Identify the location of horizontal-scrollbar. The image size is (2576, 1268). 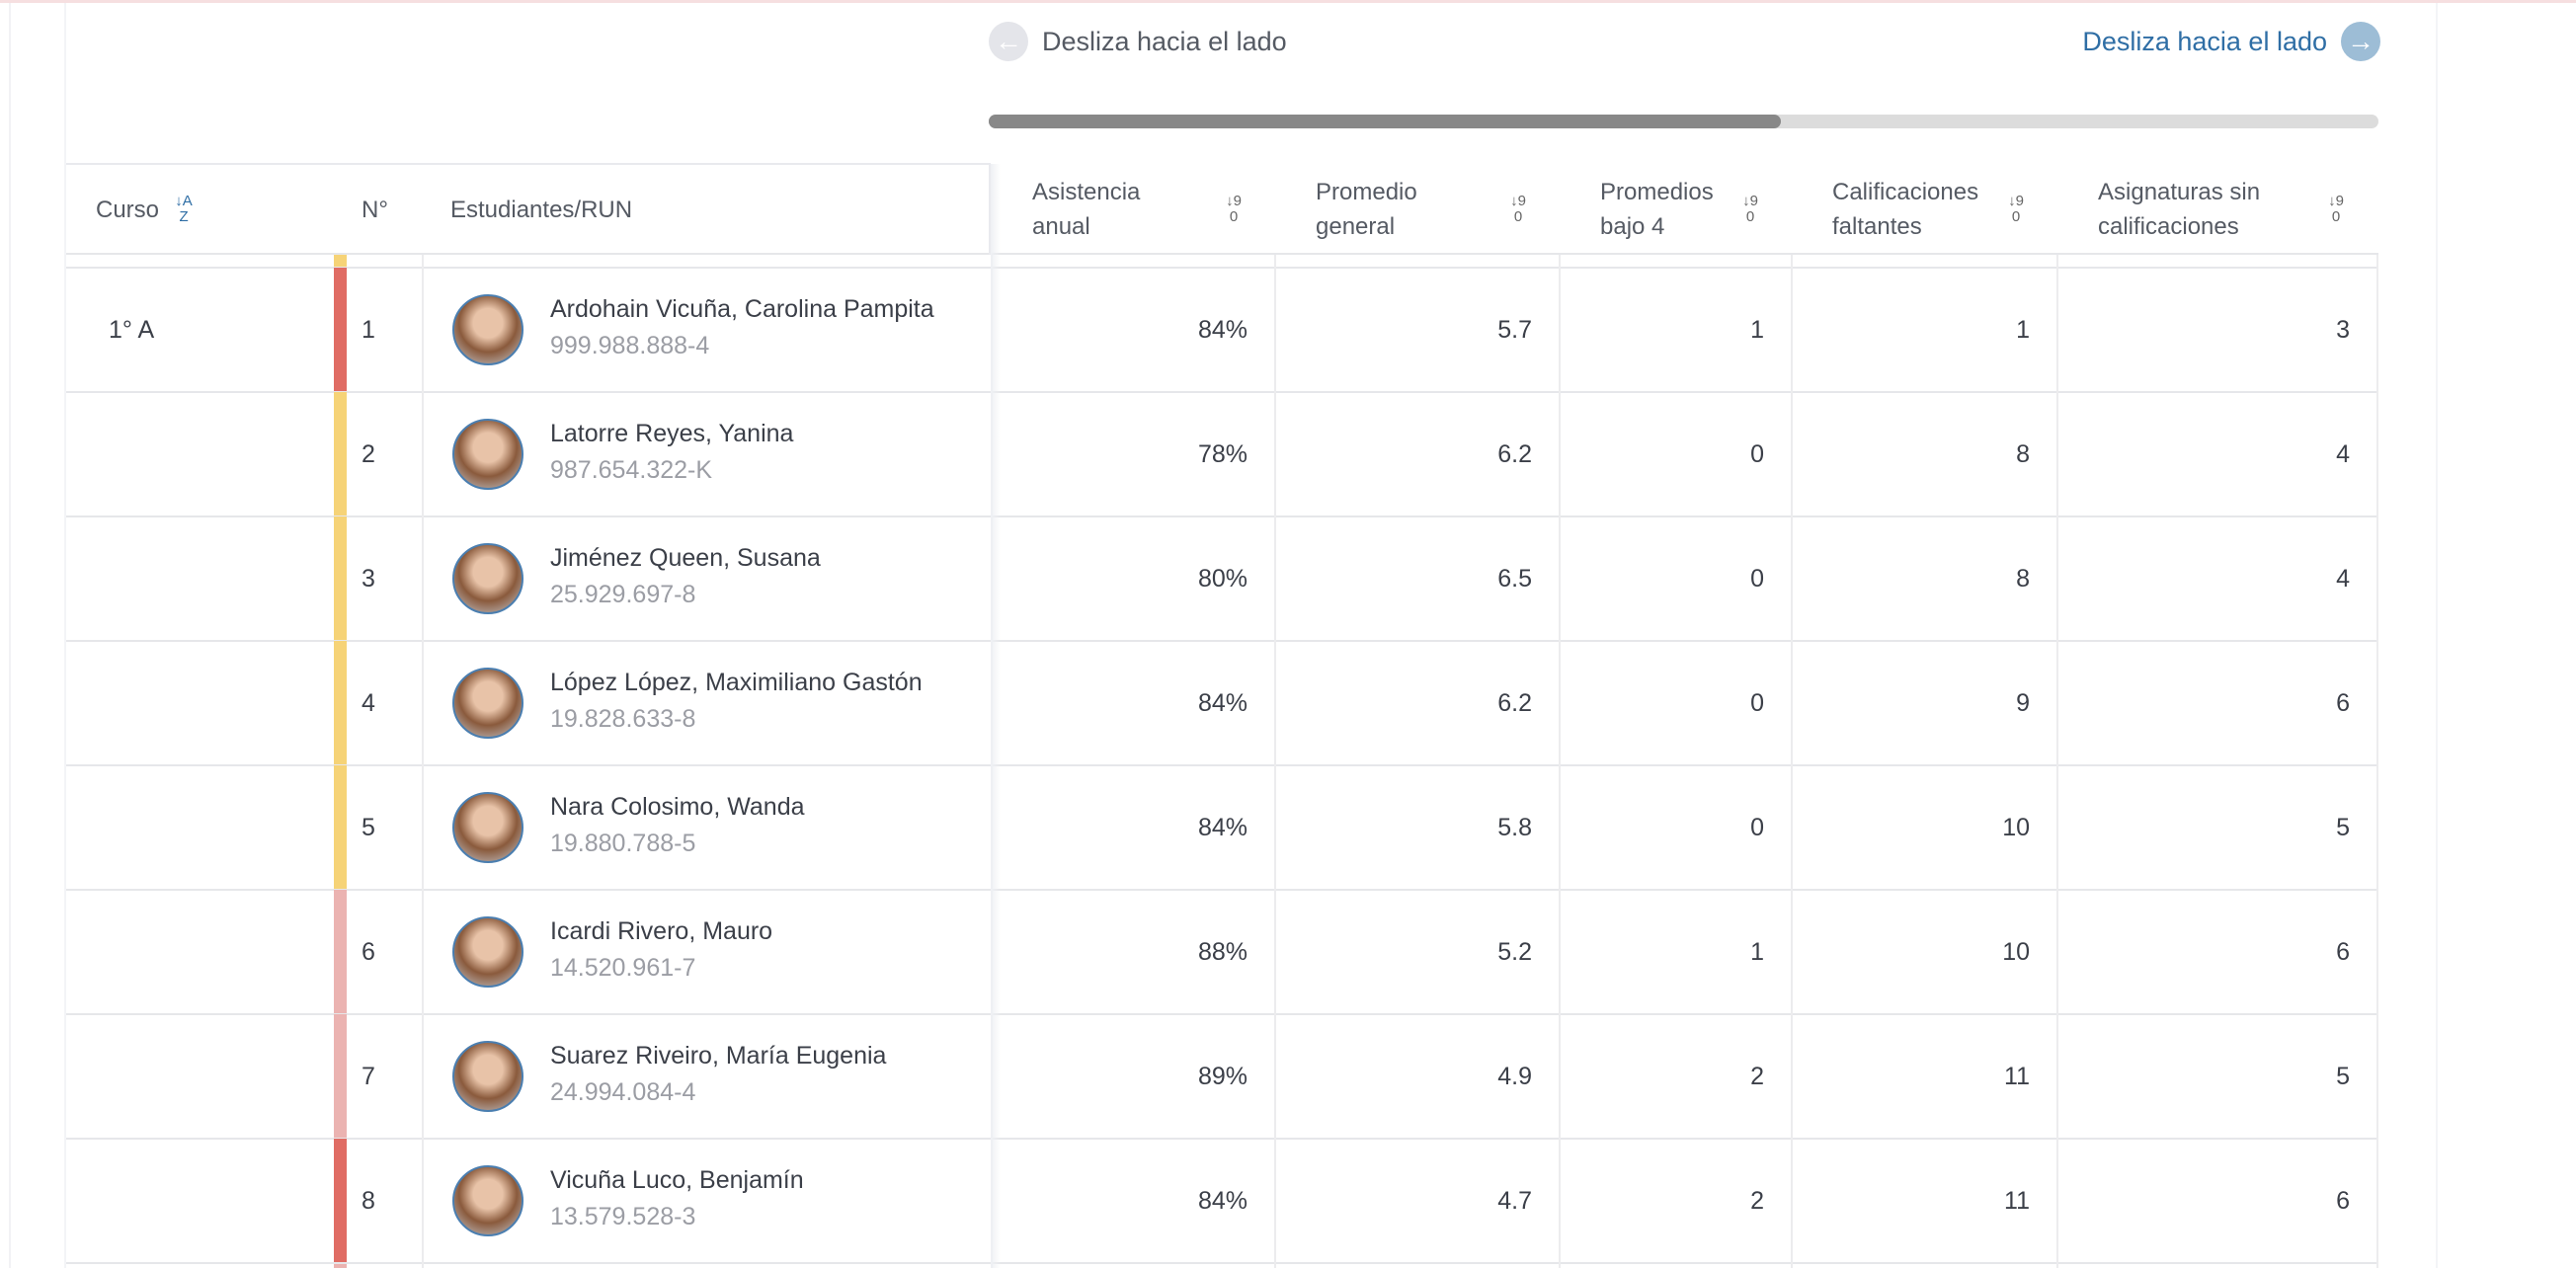
(1683, 121).